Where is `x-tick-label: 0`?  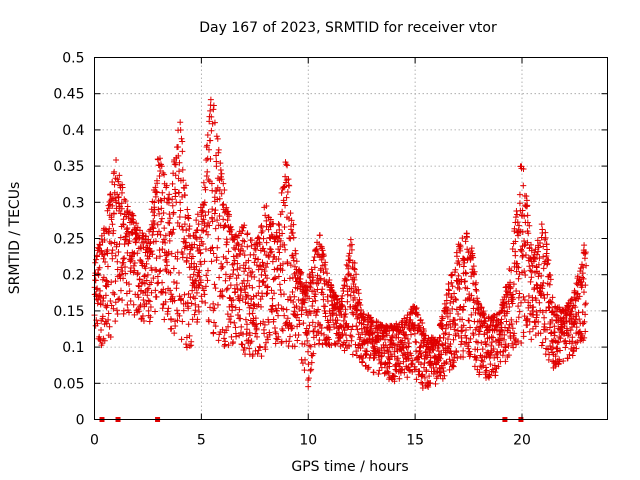
x-tick-label: 0 is located at coordinates (94, 441).